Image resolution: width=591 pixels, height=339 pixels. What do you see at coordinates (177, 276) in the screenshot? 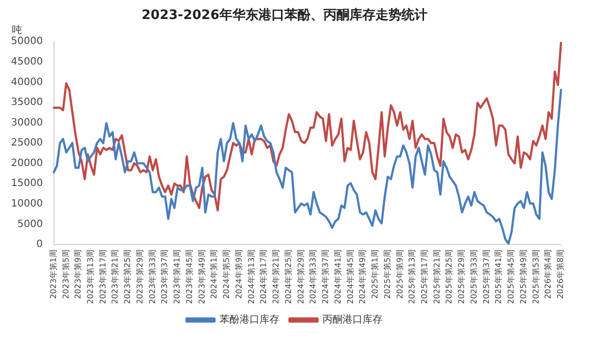
I see `x-tick-label: 2023年第41周` at bounding box center [177, 276].